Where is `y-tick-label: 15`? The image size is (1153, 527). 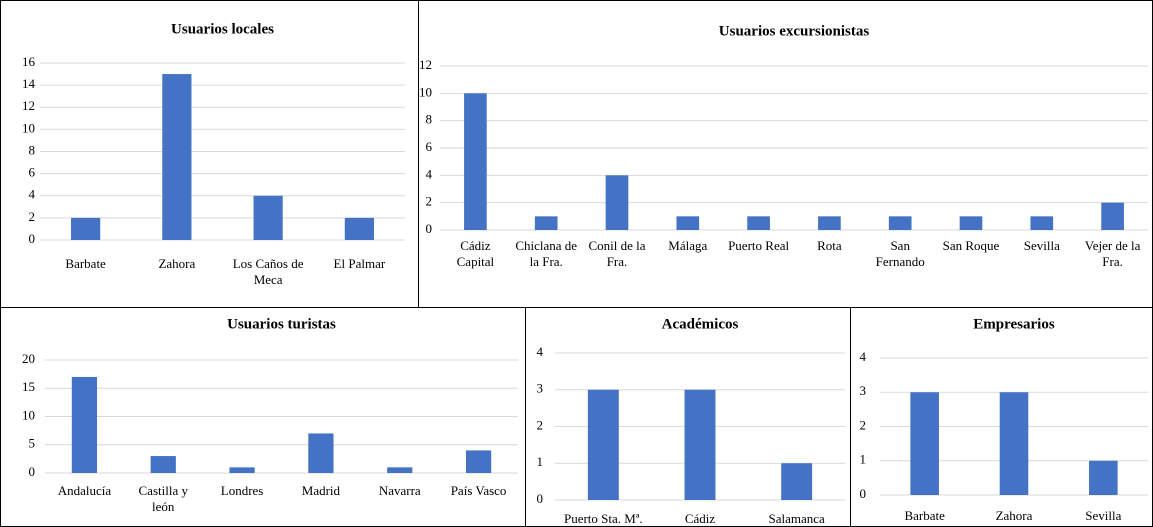 y-tick-label: 15 is located at coordinates (28, 386).